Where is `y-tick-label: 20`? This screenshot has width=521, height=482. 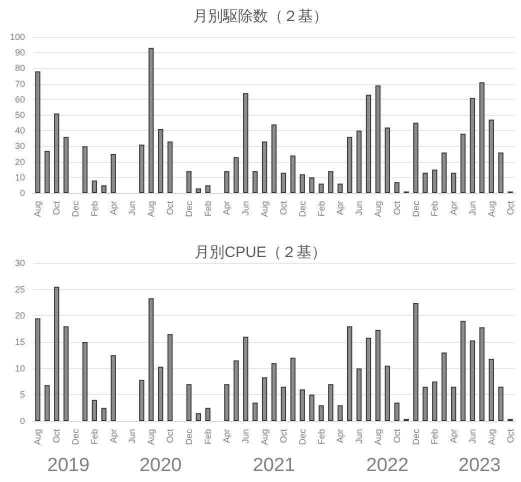
y-tick-label: 20 is located at coordinates (19, 315).